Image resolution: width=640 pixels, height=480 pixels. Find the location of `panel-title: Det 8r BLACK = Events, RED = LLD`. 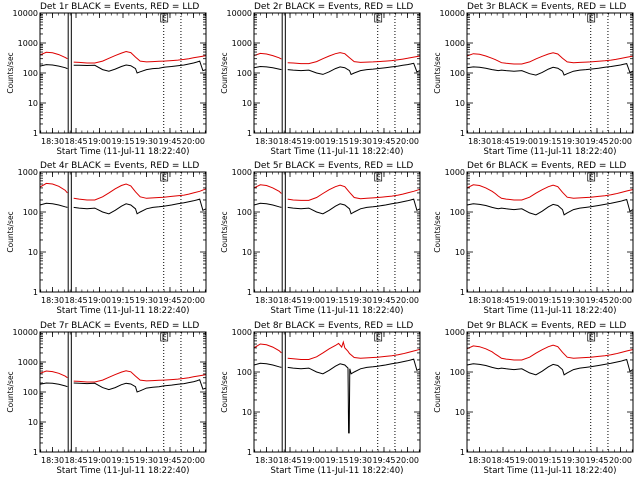

panel-title: Det 8r BLACK = Events, RED = LLD is located at coordinates (333, 326).